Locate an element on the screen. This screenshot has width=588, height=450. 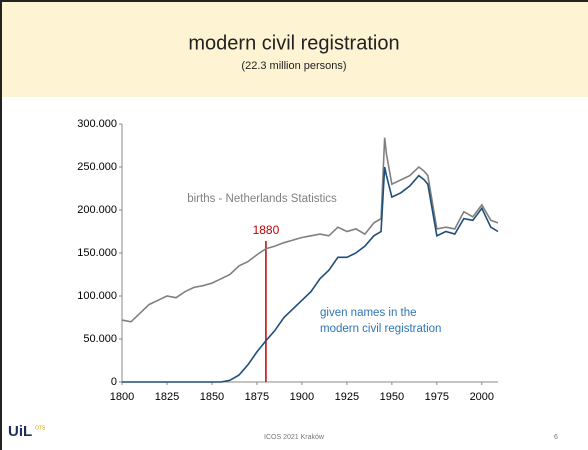
y-tick-label: 100.000 is located at coordinates (97, 296).